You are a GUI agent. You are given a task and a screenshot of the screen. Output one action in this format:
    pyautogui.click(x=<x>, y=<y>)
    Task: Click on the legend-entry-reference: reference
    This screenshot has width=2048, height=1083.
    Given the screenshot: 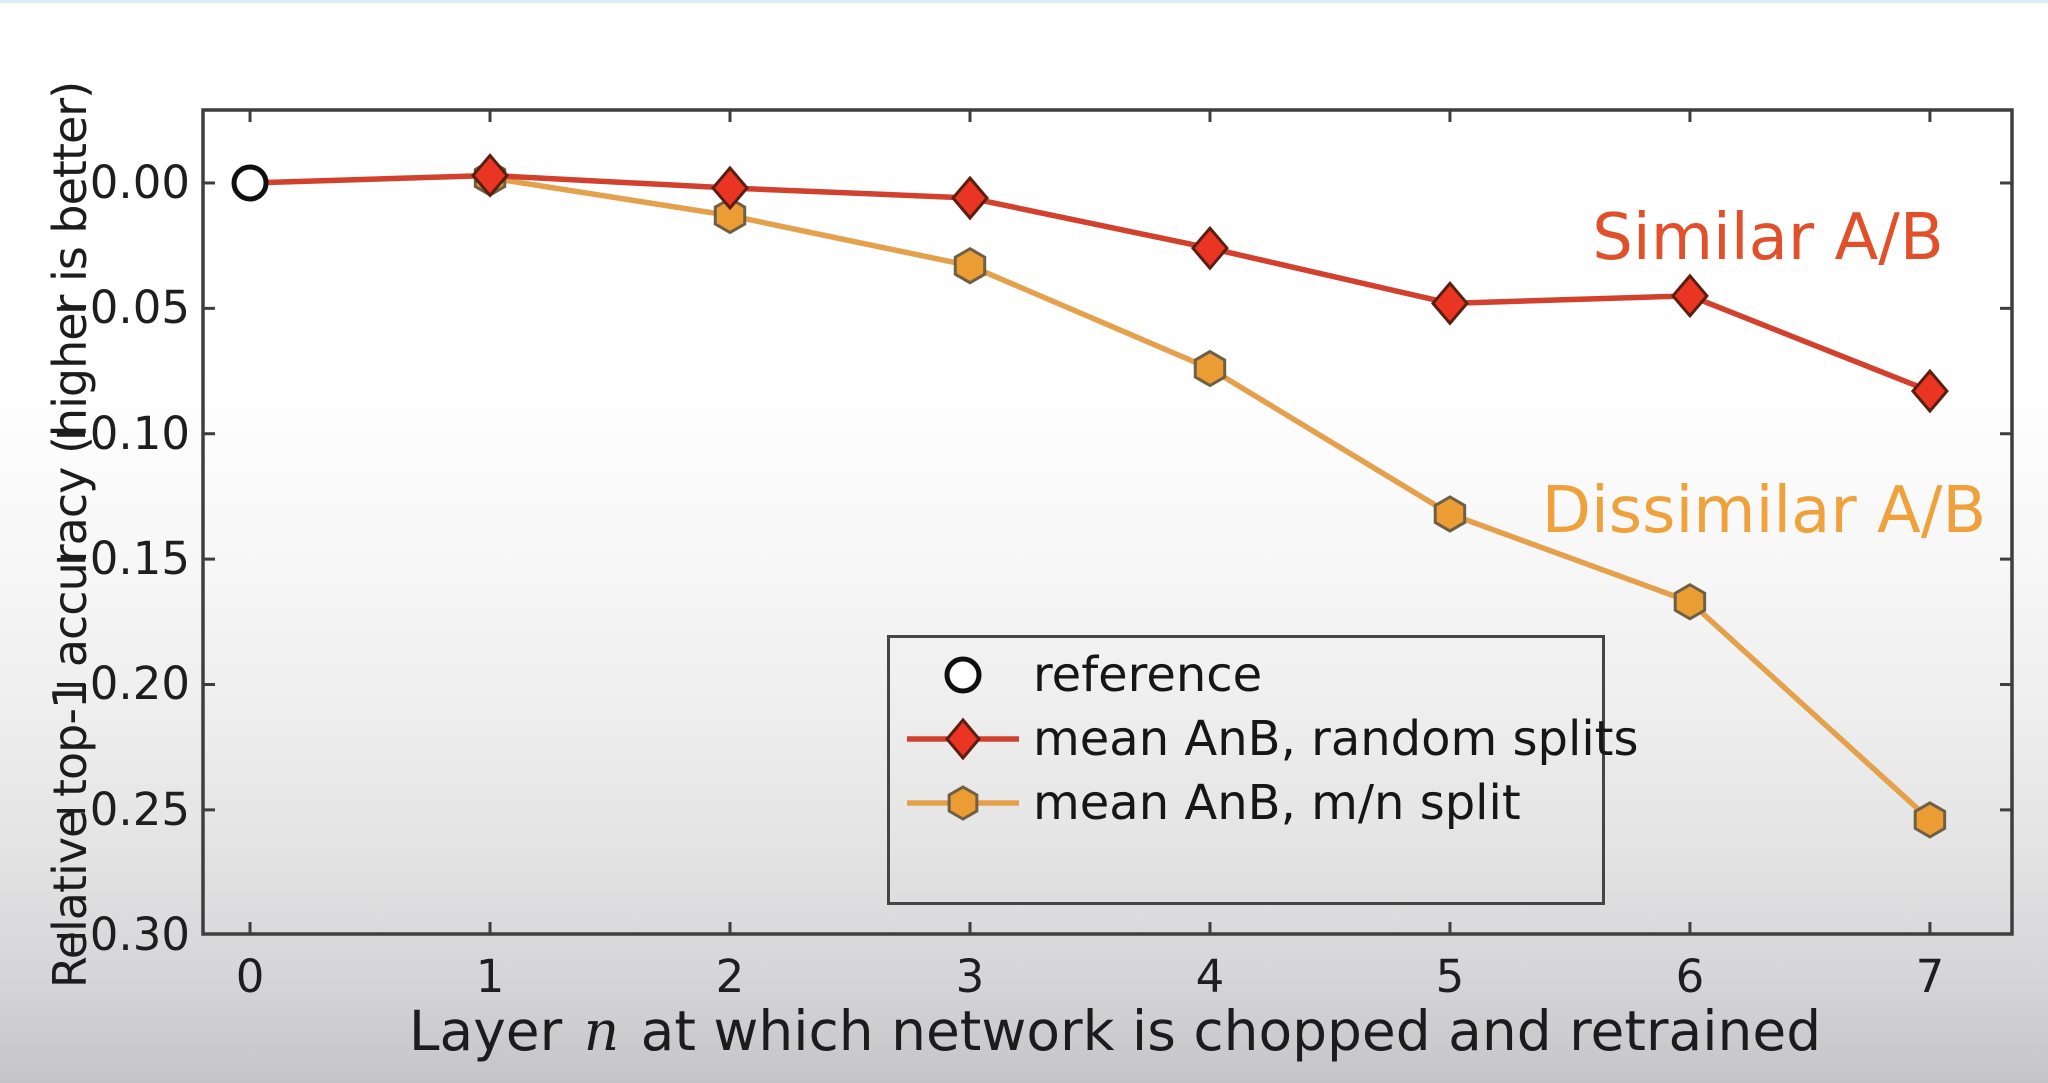 What is the action you would take?
    pyautogui.click(x=1246, y=675)
    